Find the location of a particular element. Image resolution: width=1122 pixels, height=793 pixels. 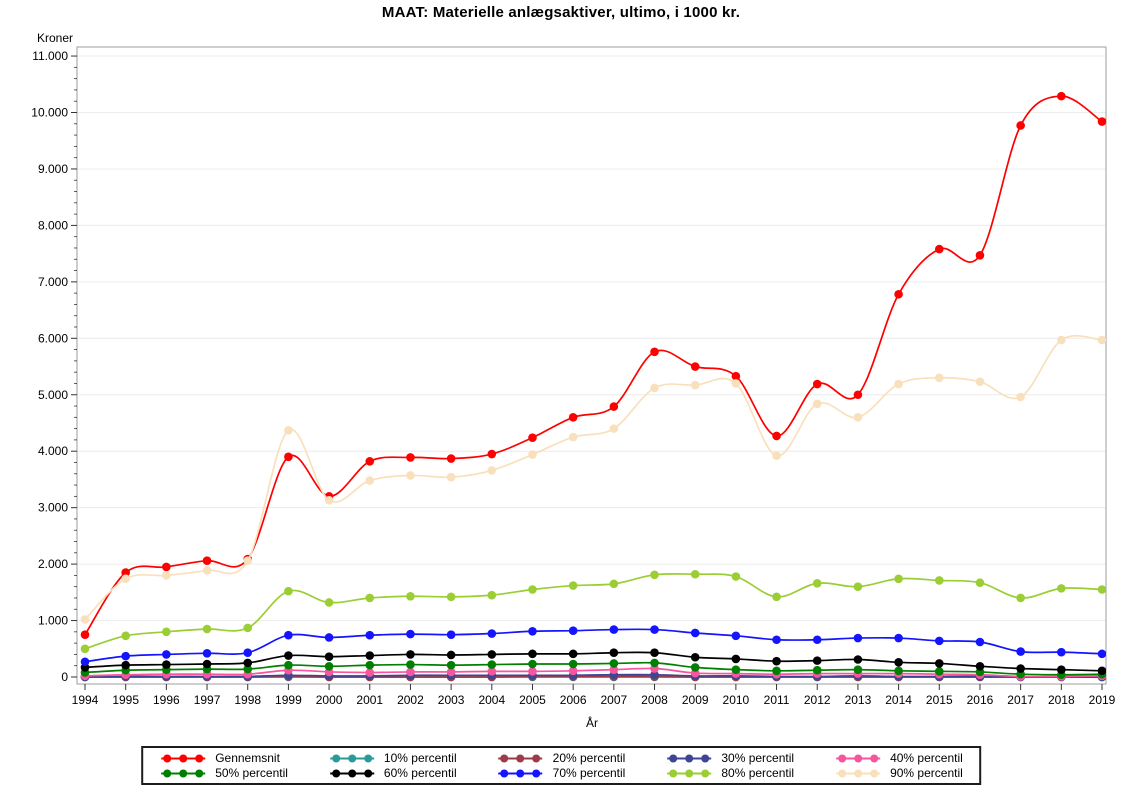

legend-item-30-percentil: 30% percentil is located at coordinates (729, 758).